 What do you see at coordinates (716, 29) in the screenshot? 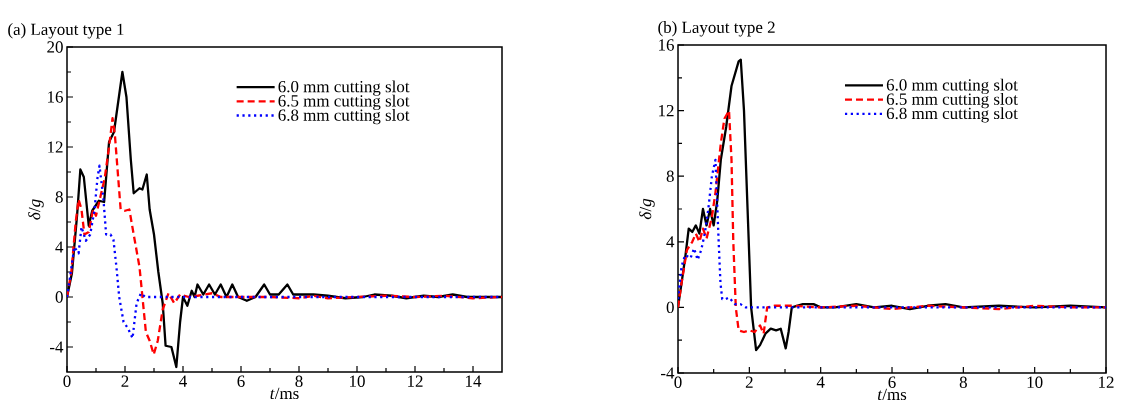
I see `chart-title: (b) Layout type 2` at bounding box center [716, 29].